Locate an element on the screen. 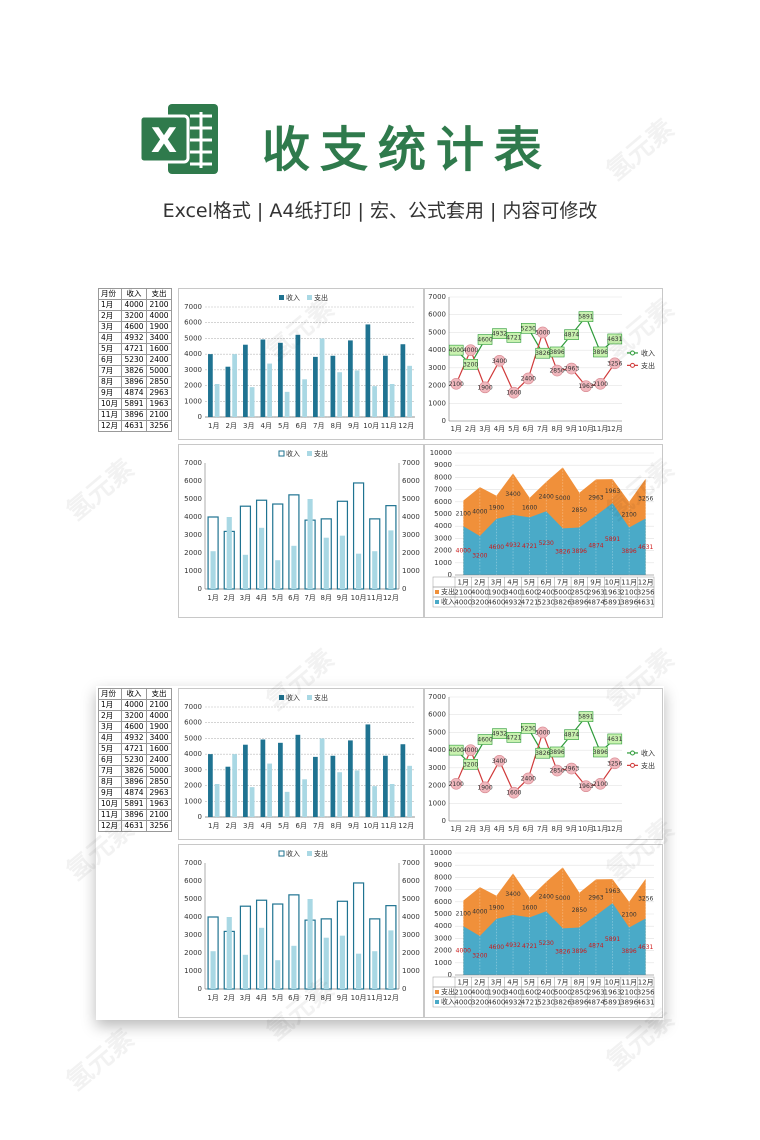 The height and width of the screenshot is (1140, 760). data-table-cell: 1963 is located at coordinates (613, 593).